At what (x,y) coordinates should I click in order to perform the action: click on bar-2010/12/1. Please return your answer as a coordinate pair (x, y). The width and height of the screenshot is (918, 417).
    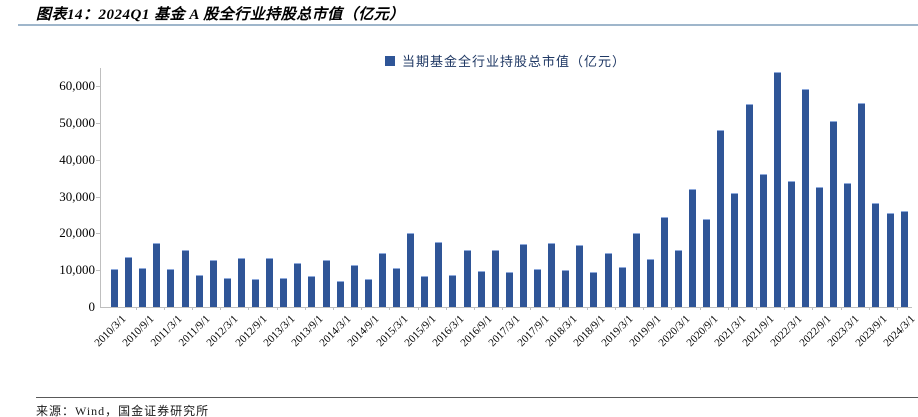
    Looking at the image, I should click on (157, 275).